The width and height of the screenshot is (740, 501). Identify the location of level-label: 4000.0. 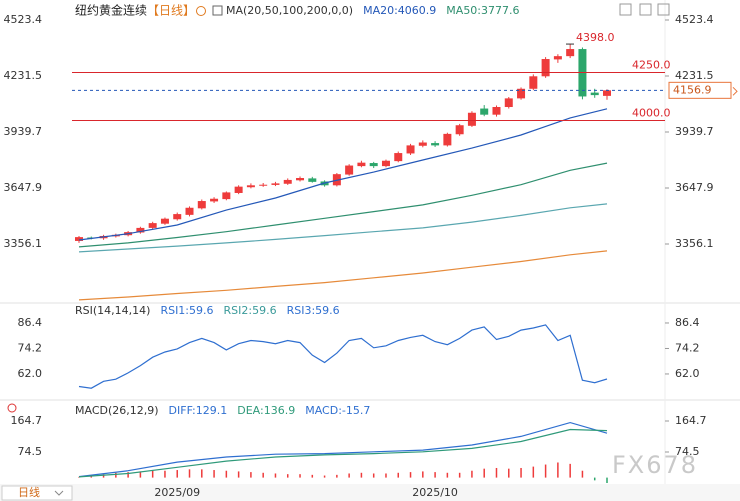
(651, 112).